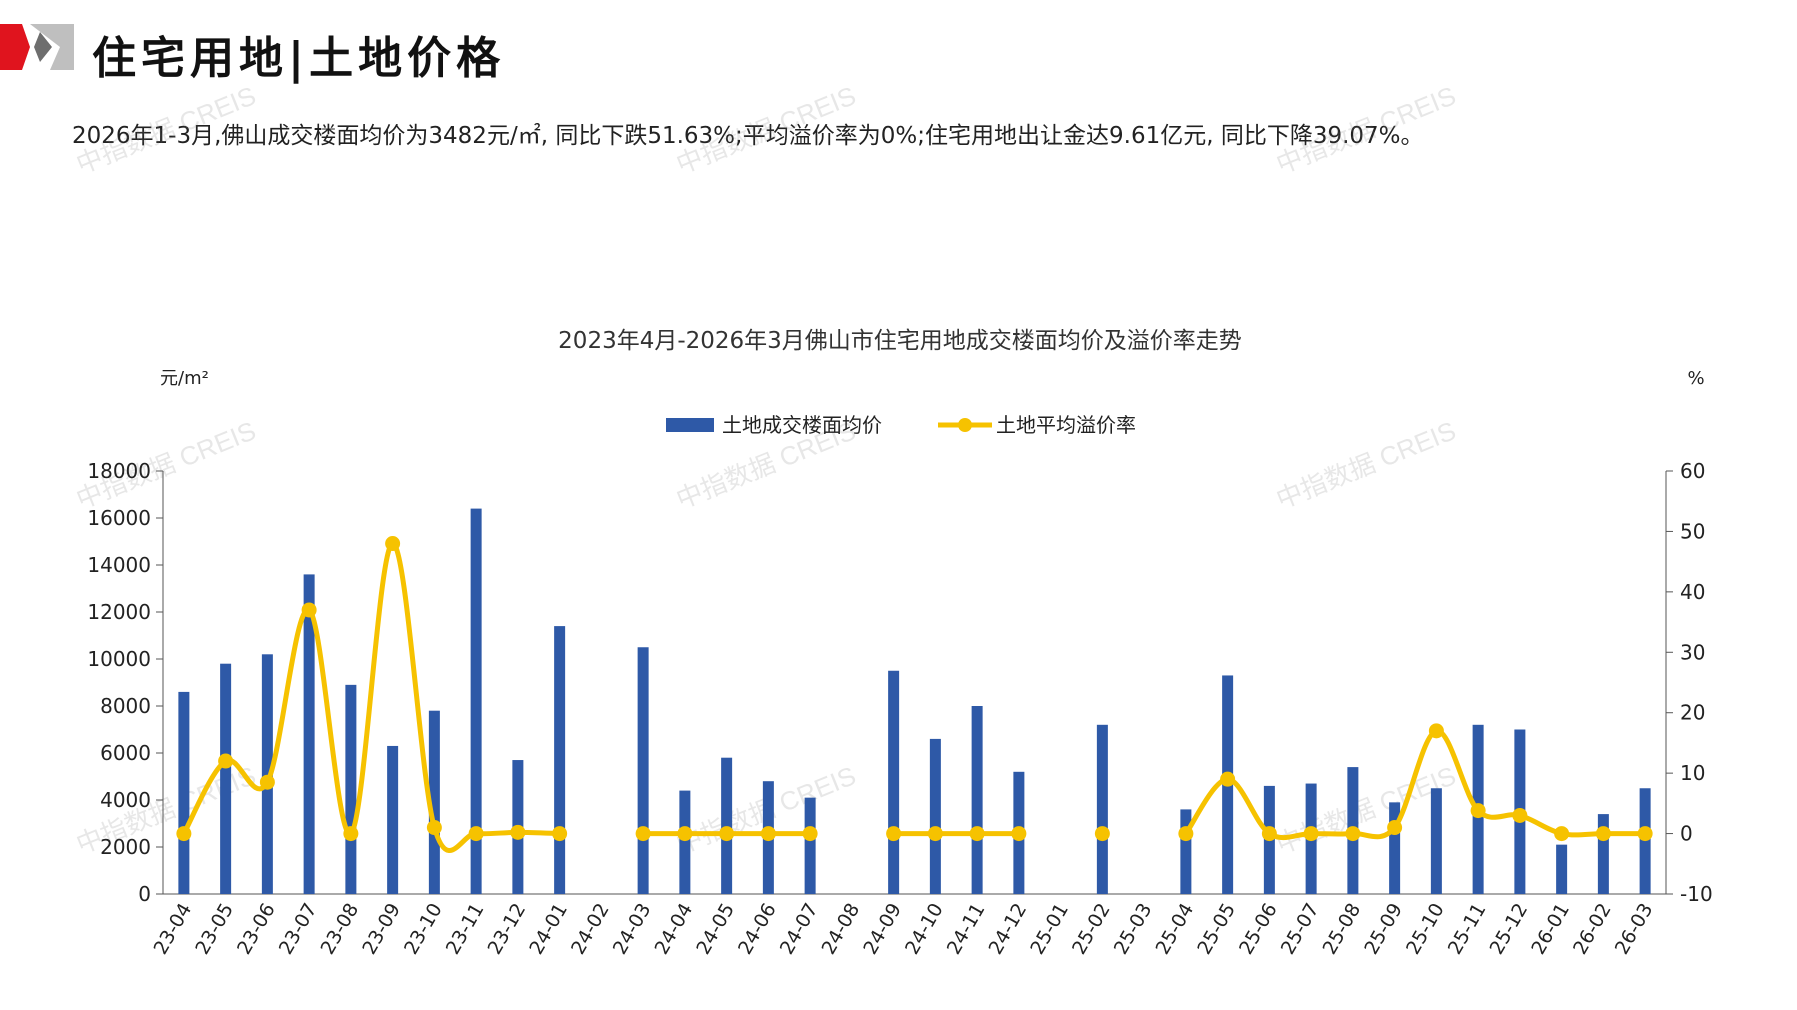  Describe the element at coordinates (256, 929) in the screenshot. I see `x-tick-label: 23-06` at that location.